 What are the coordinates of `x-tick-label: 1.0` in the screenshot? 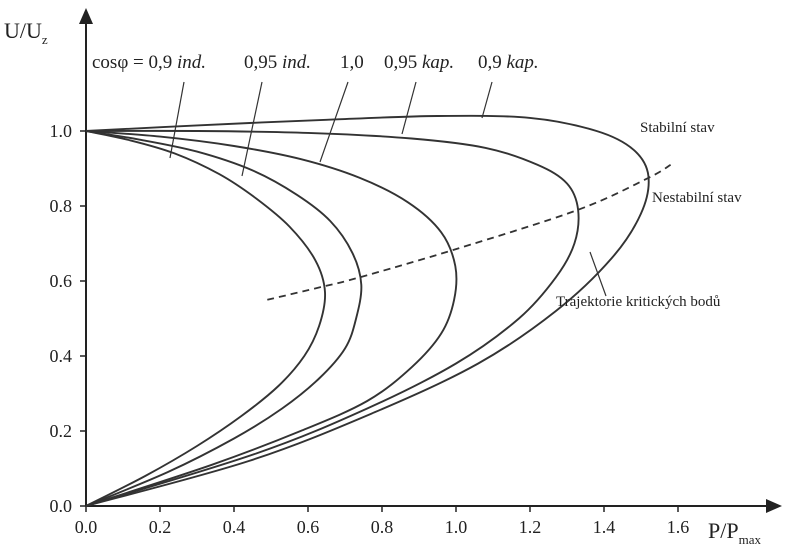 It's located at (456, 527).